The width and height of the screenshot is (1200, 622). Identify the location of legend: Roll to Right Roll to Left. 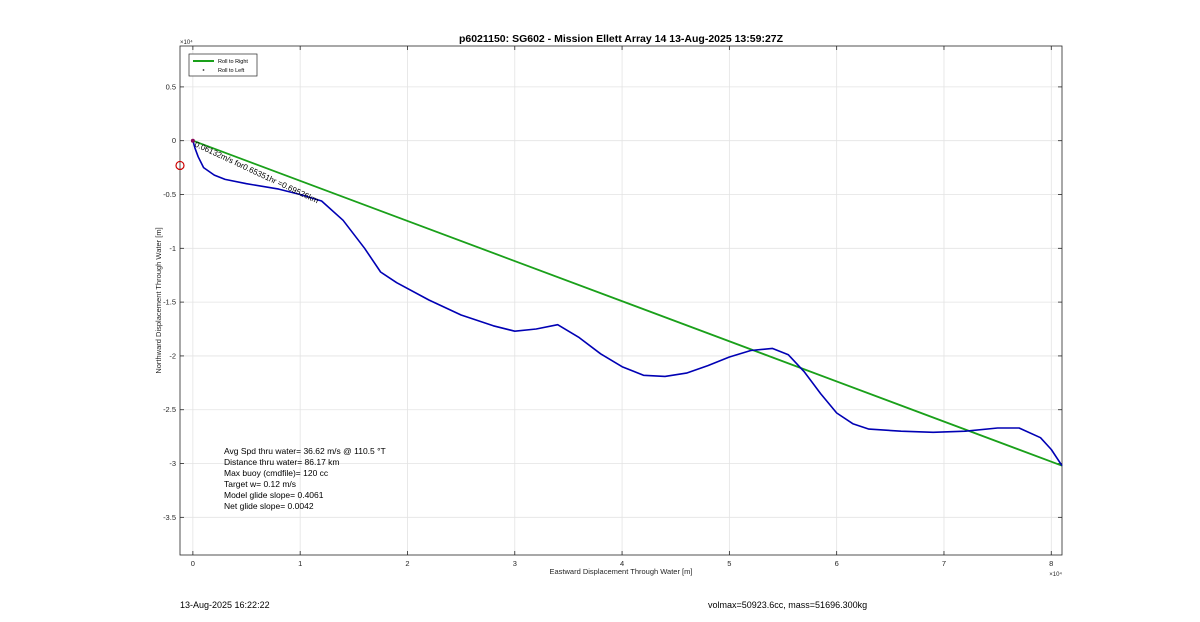
(223, 65).